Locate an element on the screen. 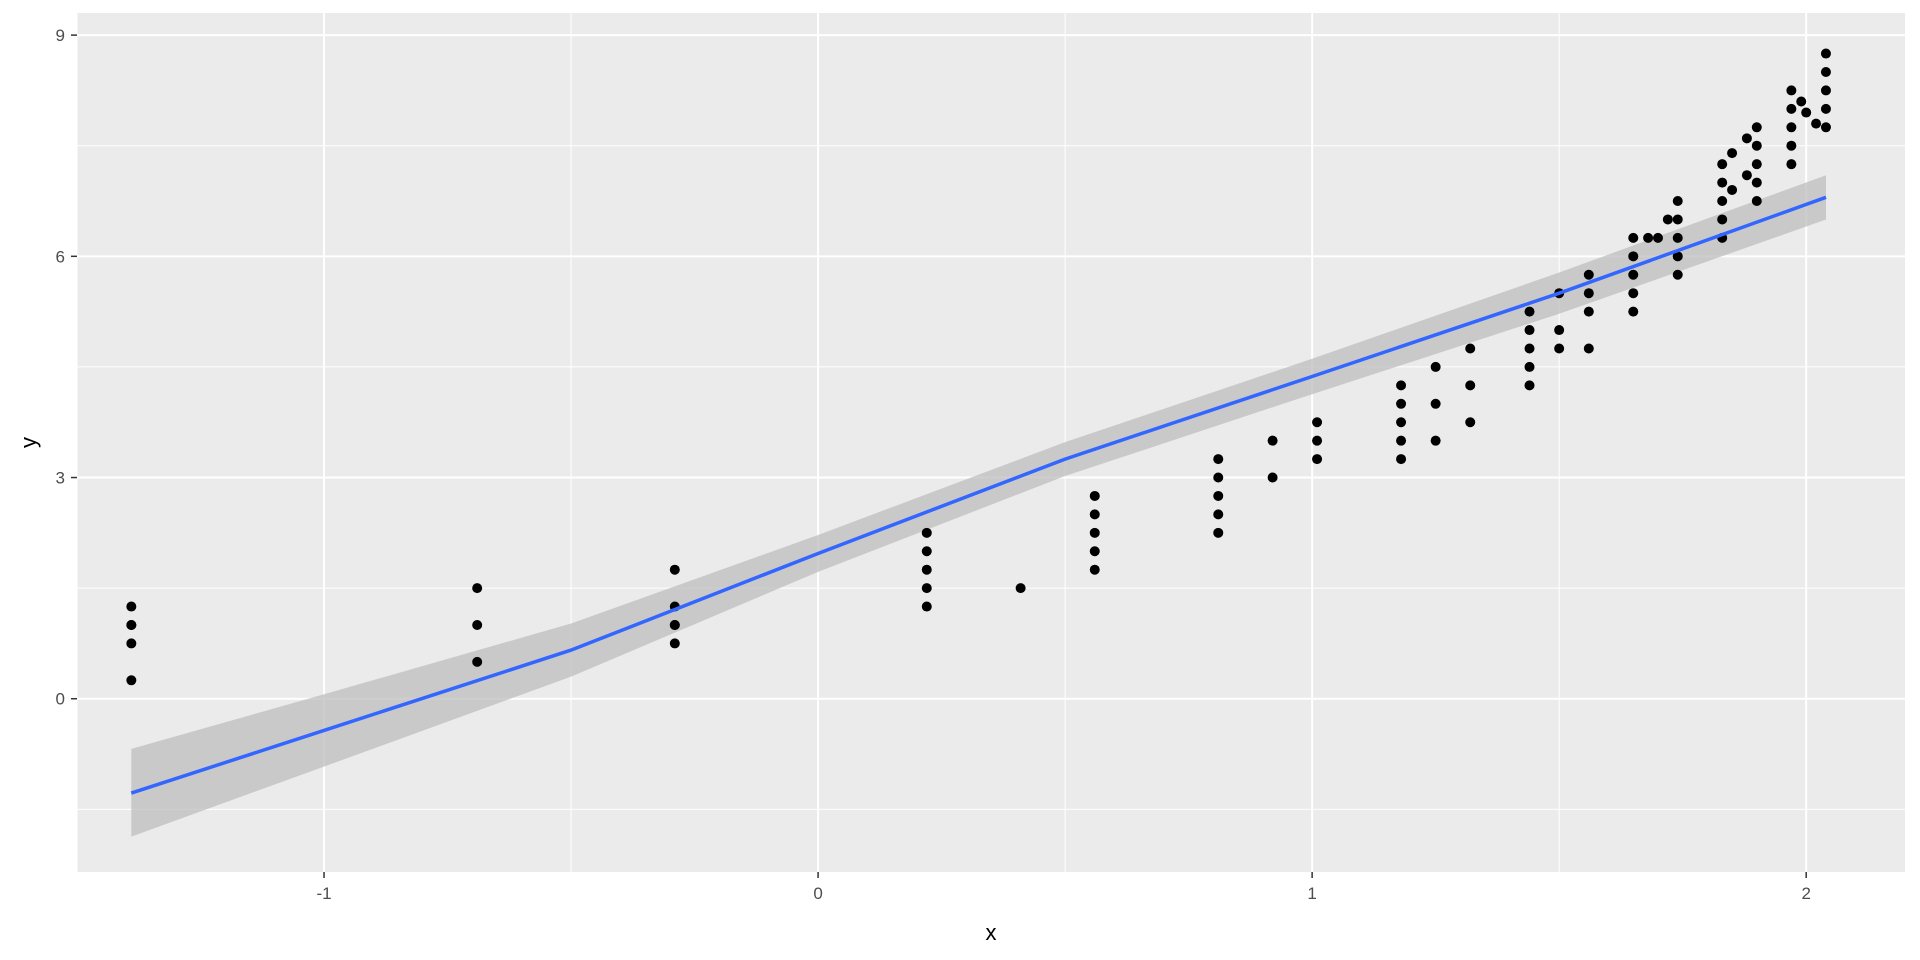  x-tick-label: 2 is located at coordinates (1805, 893).